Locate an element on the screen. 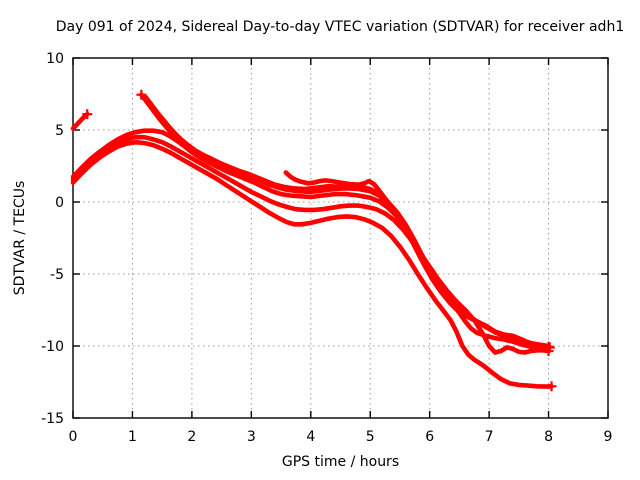  x-tick-label: 8 is located at coordinates (548, 437).